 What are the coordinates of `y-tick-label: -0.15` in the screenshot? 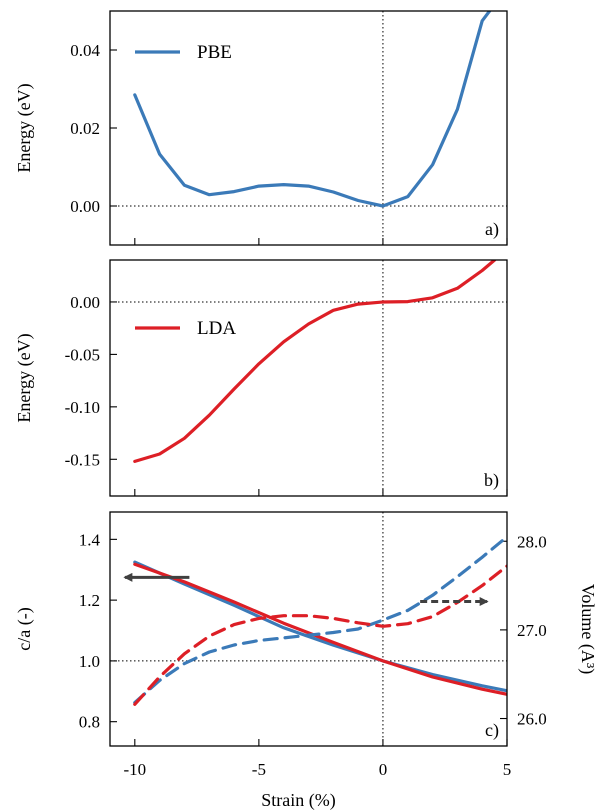 It's located at (82, 459).